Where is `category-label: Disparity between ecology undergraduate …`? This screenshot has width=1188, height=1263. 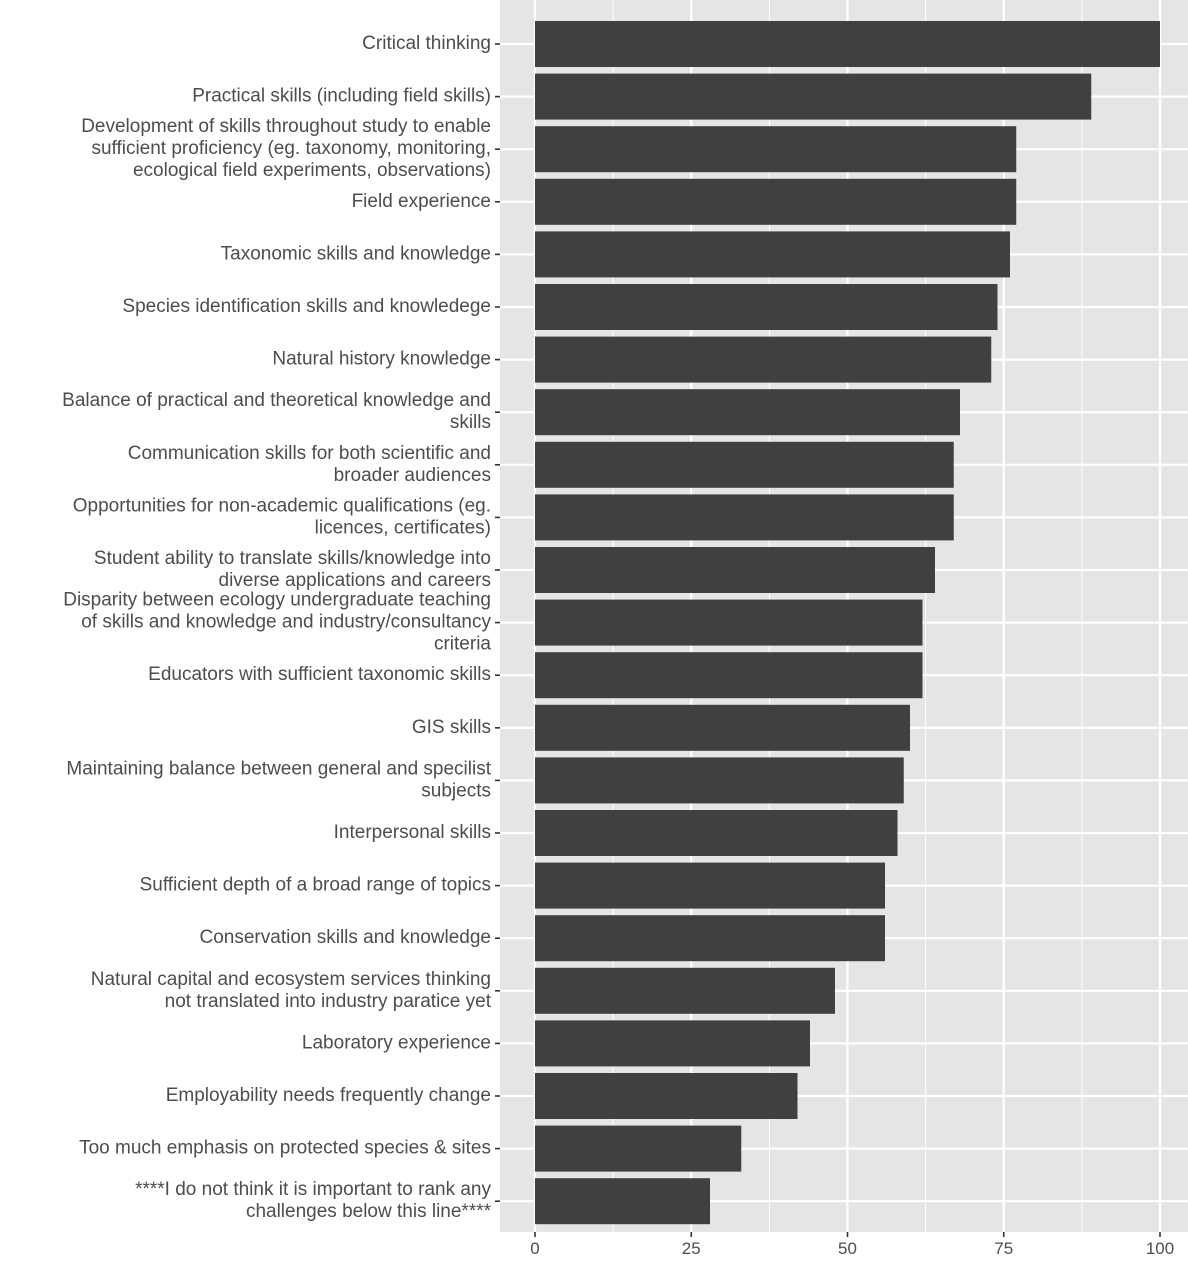 category-label: Disparity between ecology undergraduate … is located at coordinates (277, 622).